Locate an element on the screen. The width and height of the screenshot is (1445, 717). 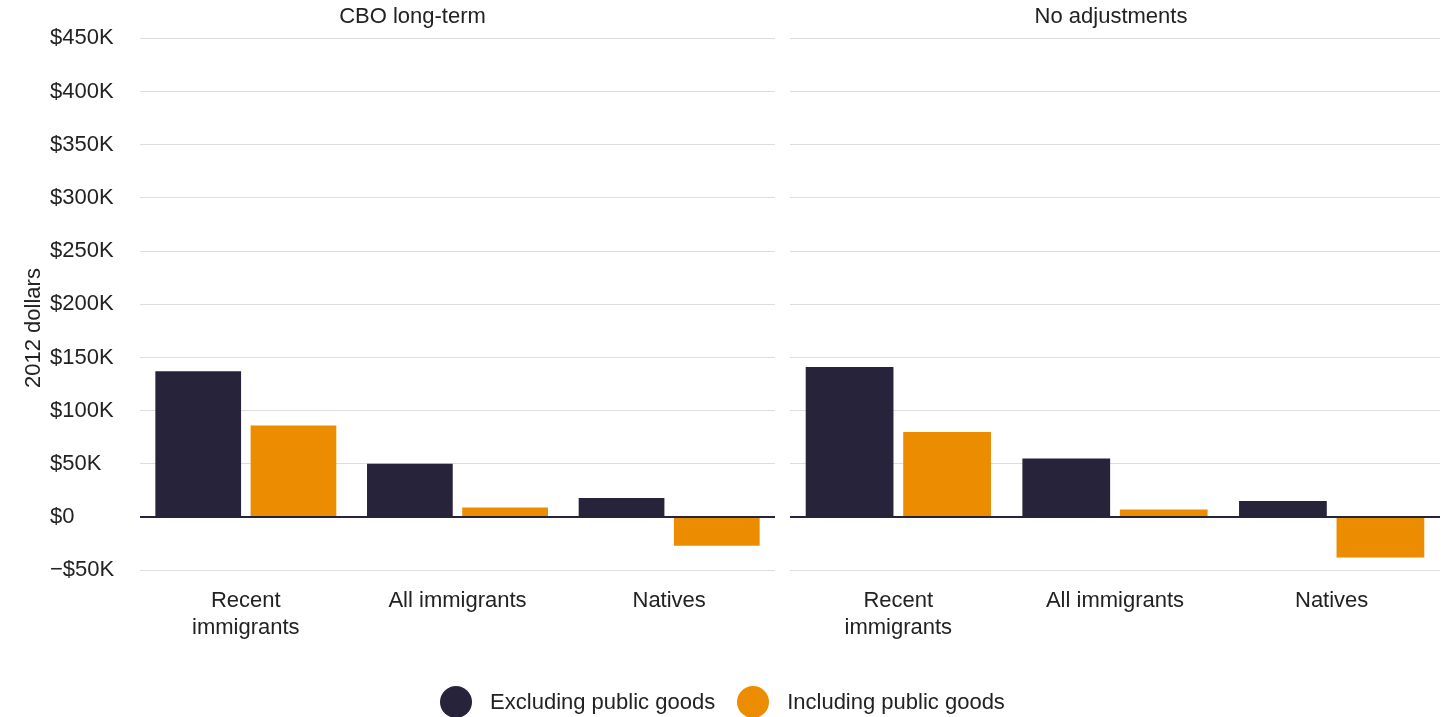
y-tick-label: $350K is located at coordinates (82, 143).